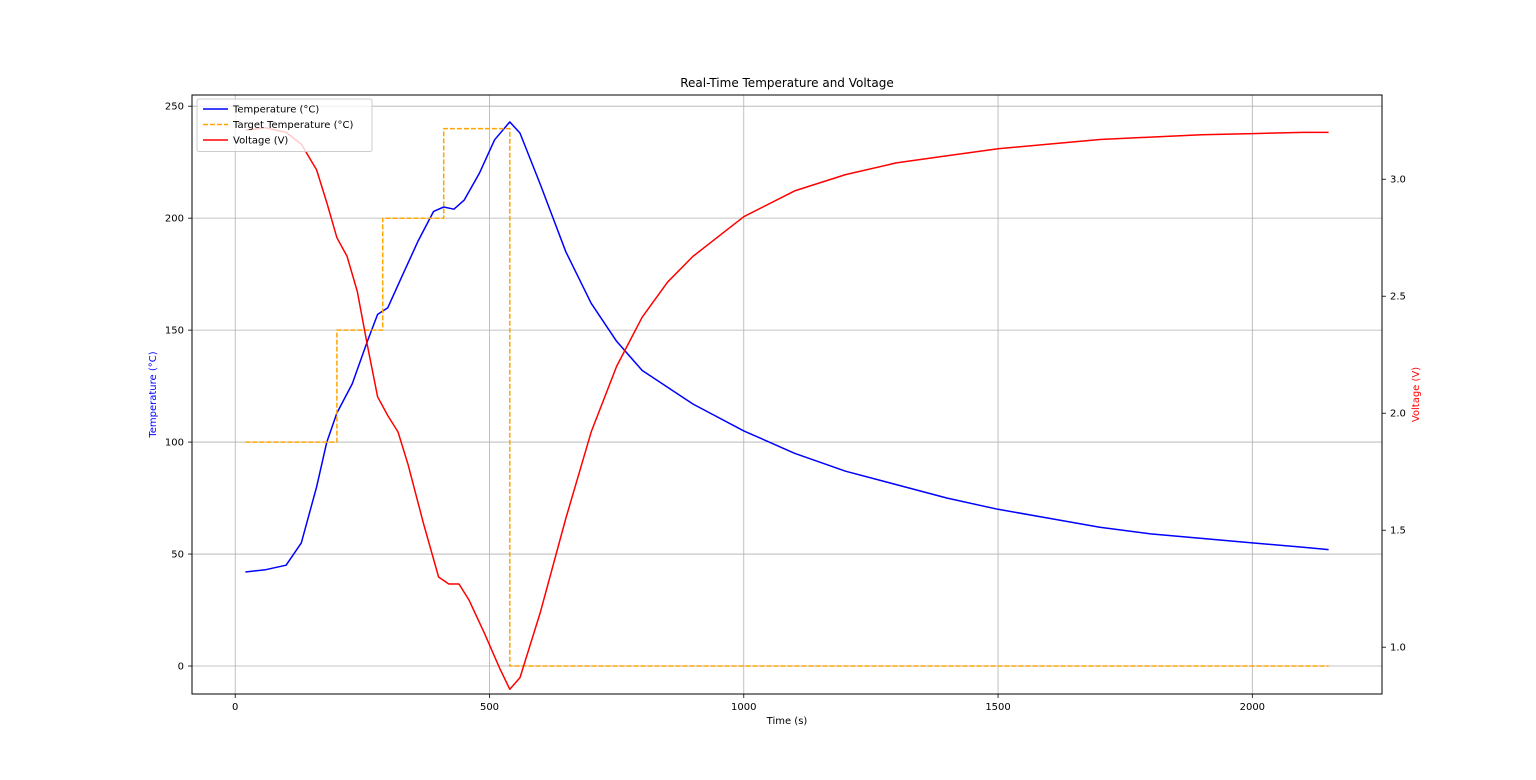 This screenshot has height=780, width=1536. Describe the element at coordinates (1398, 414) in the screenshot. I see `right-y-tick-label-2: 2.0` at that location.